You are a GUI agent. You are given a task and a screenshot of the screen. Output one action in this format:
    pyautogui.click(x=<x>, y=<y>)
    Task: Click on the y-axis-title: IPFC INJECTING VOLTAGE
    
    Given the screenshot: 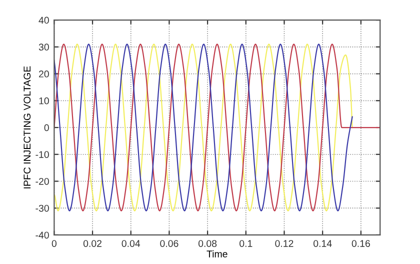 What is the action you would take?
    pyautogui.click(x=27, y=127)
    